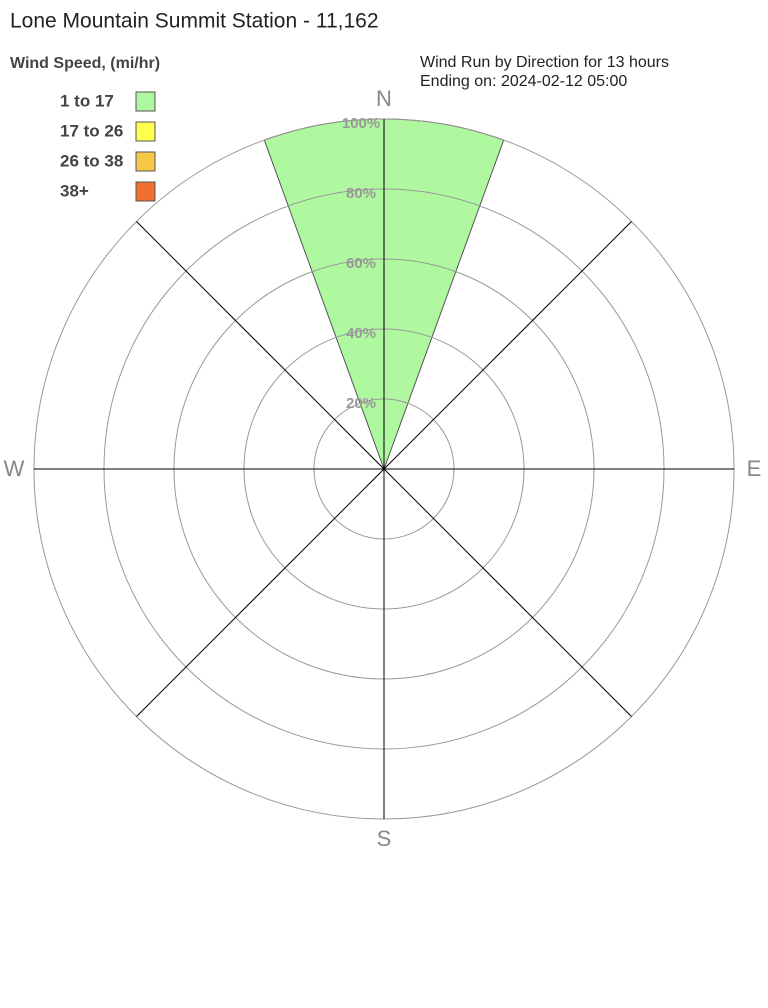 Image resolution: width=768 pixels, height=1008 pixels. I want to click on direction-label: E, so click(754, 468).